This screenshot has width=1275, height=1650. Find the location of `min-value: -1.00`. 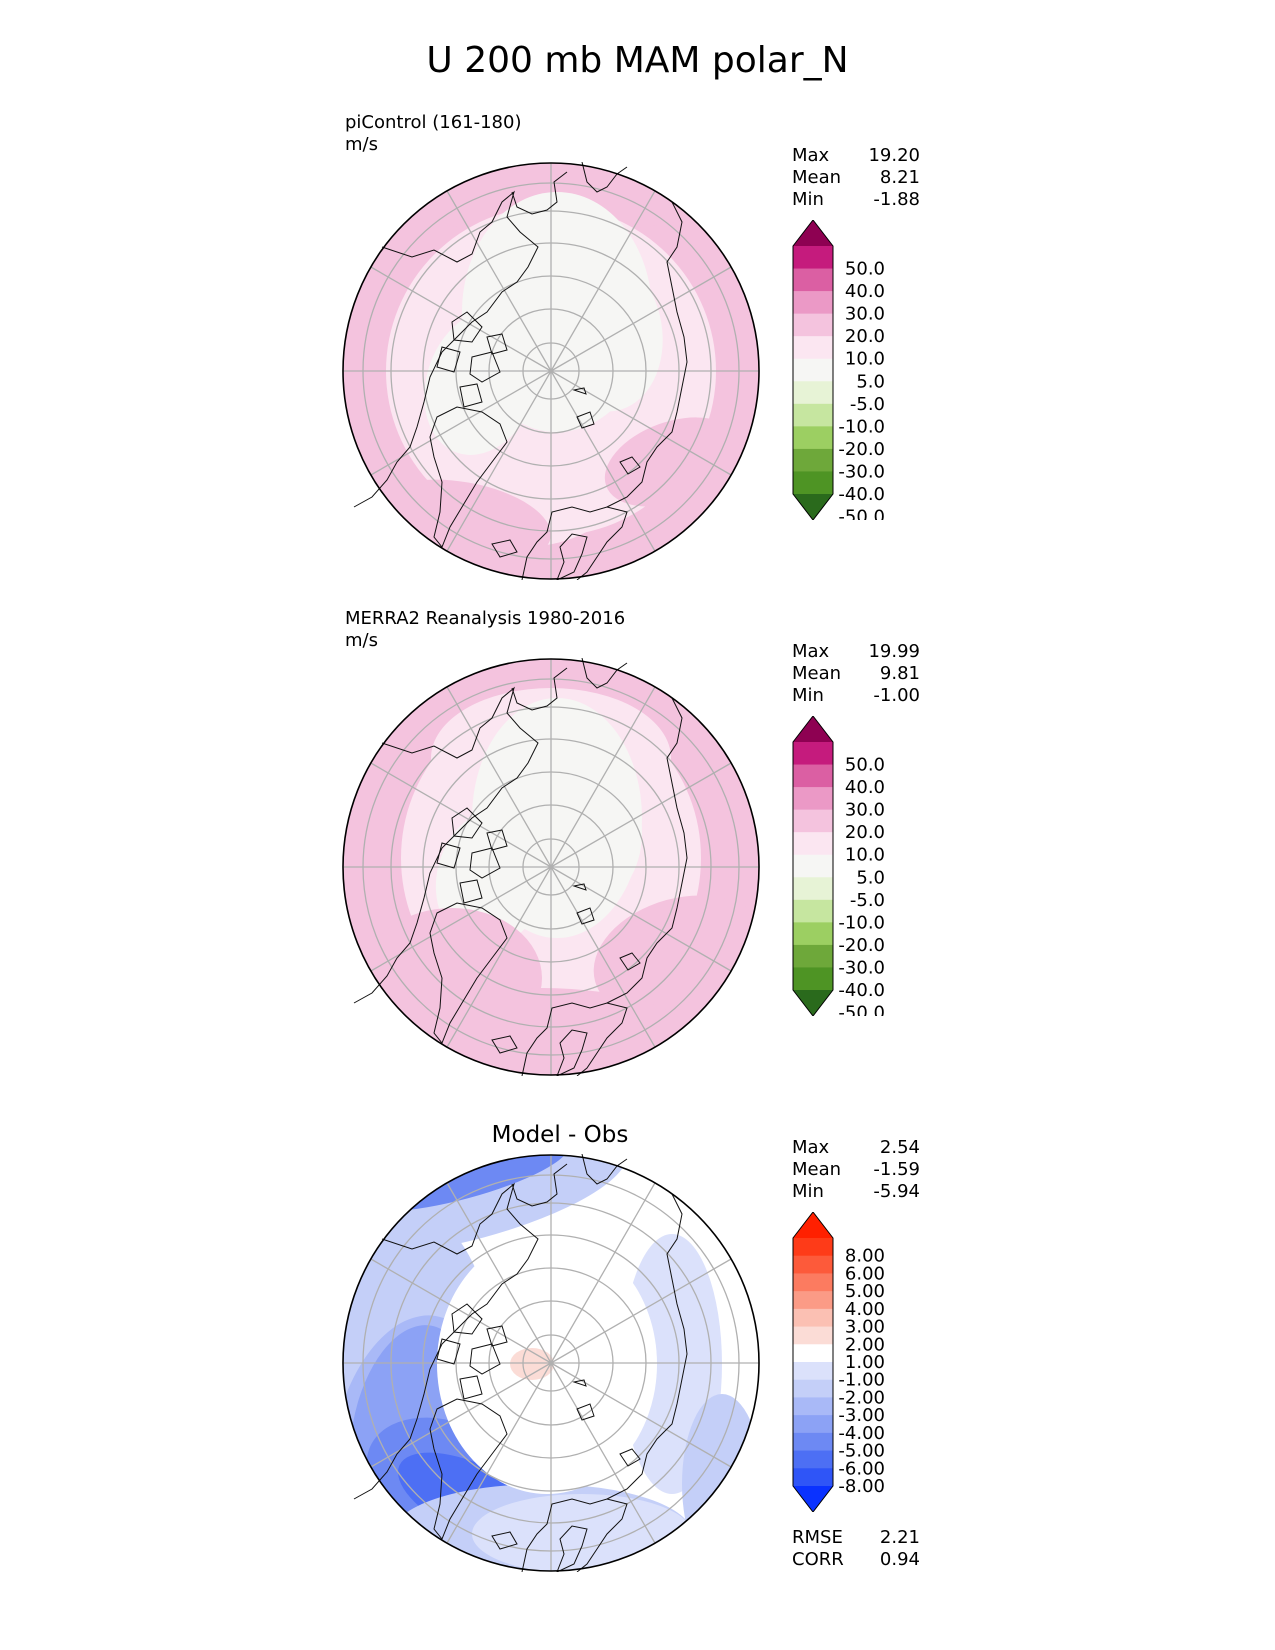

min-value: -1.00 is located at coordinates (896, 695).